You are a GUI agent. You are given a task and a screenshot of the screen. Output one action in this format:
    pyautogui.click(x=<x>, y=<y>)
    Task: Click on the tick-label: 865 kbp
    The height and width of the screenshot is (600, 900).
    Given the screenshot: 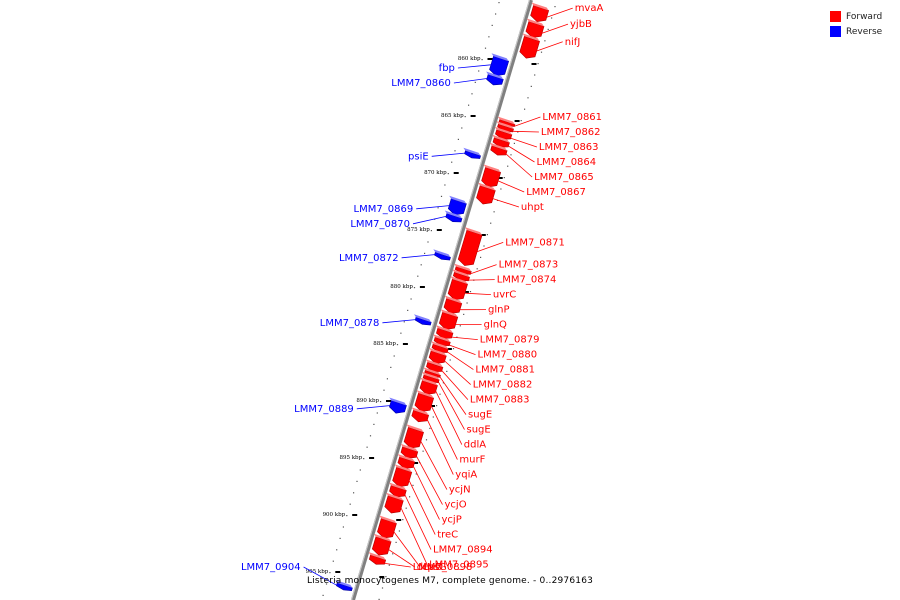 What is the action you would take?
    pyautogui.click(x=452, y=116)
    